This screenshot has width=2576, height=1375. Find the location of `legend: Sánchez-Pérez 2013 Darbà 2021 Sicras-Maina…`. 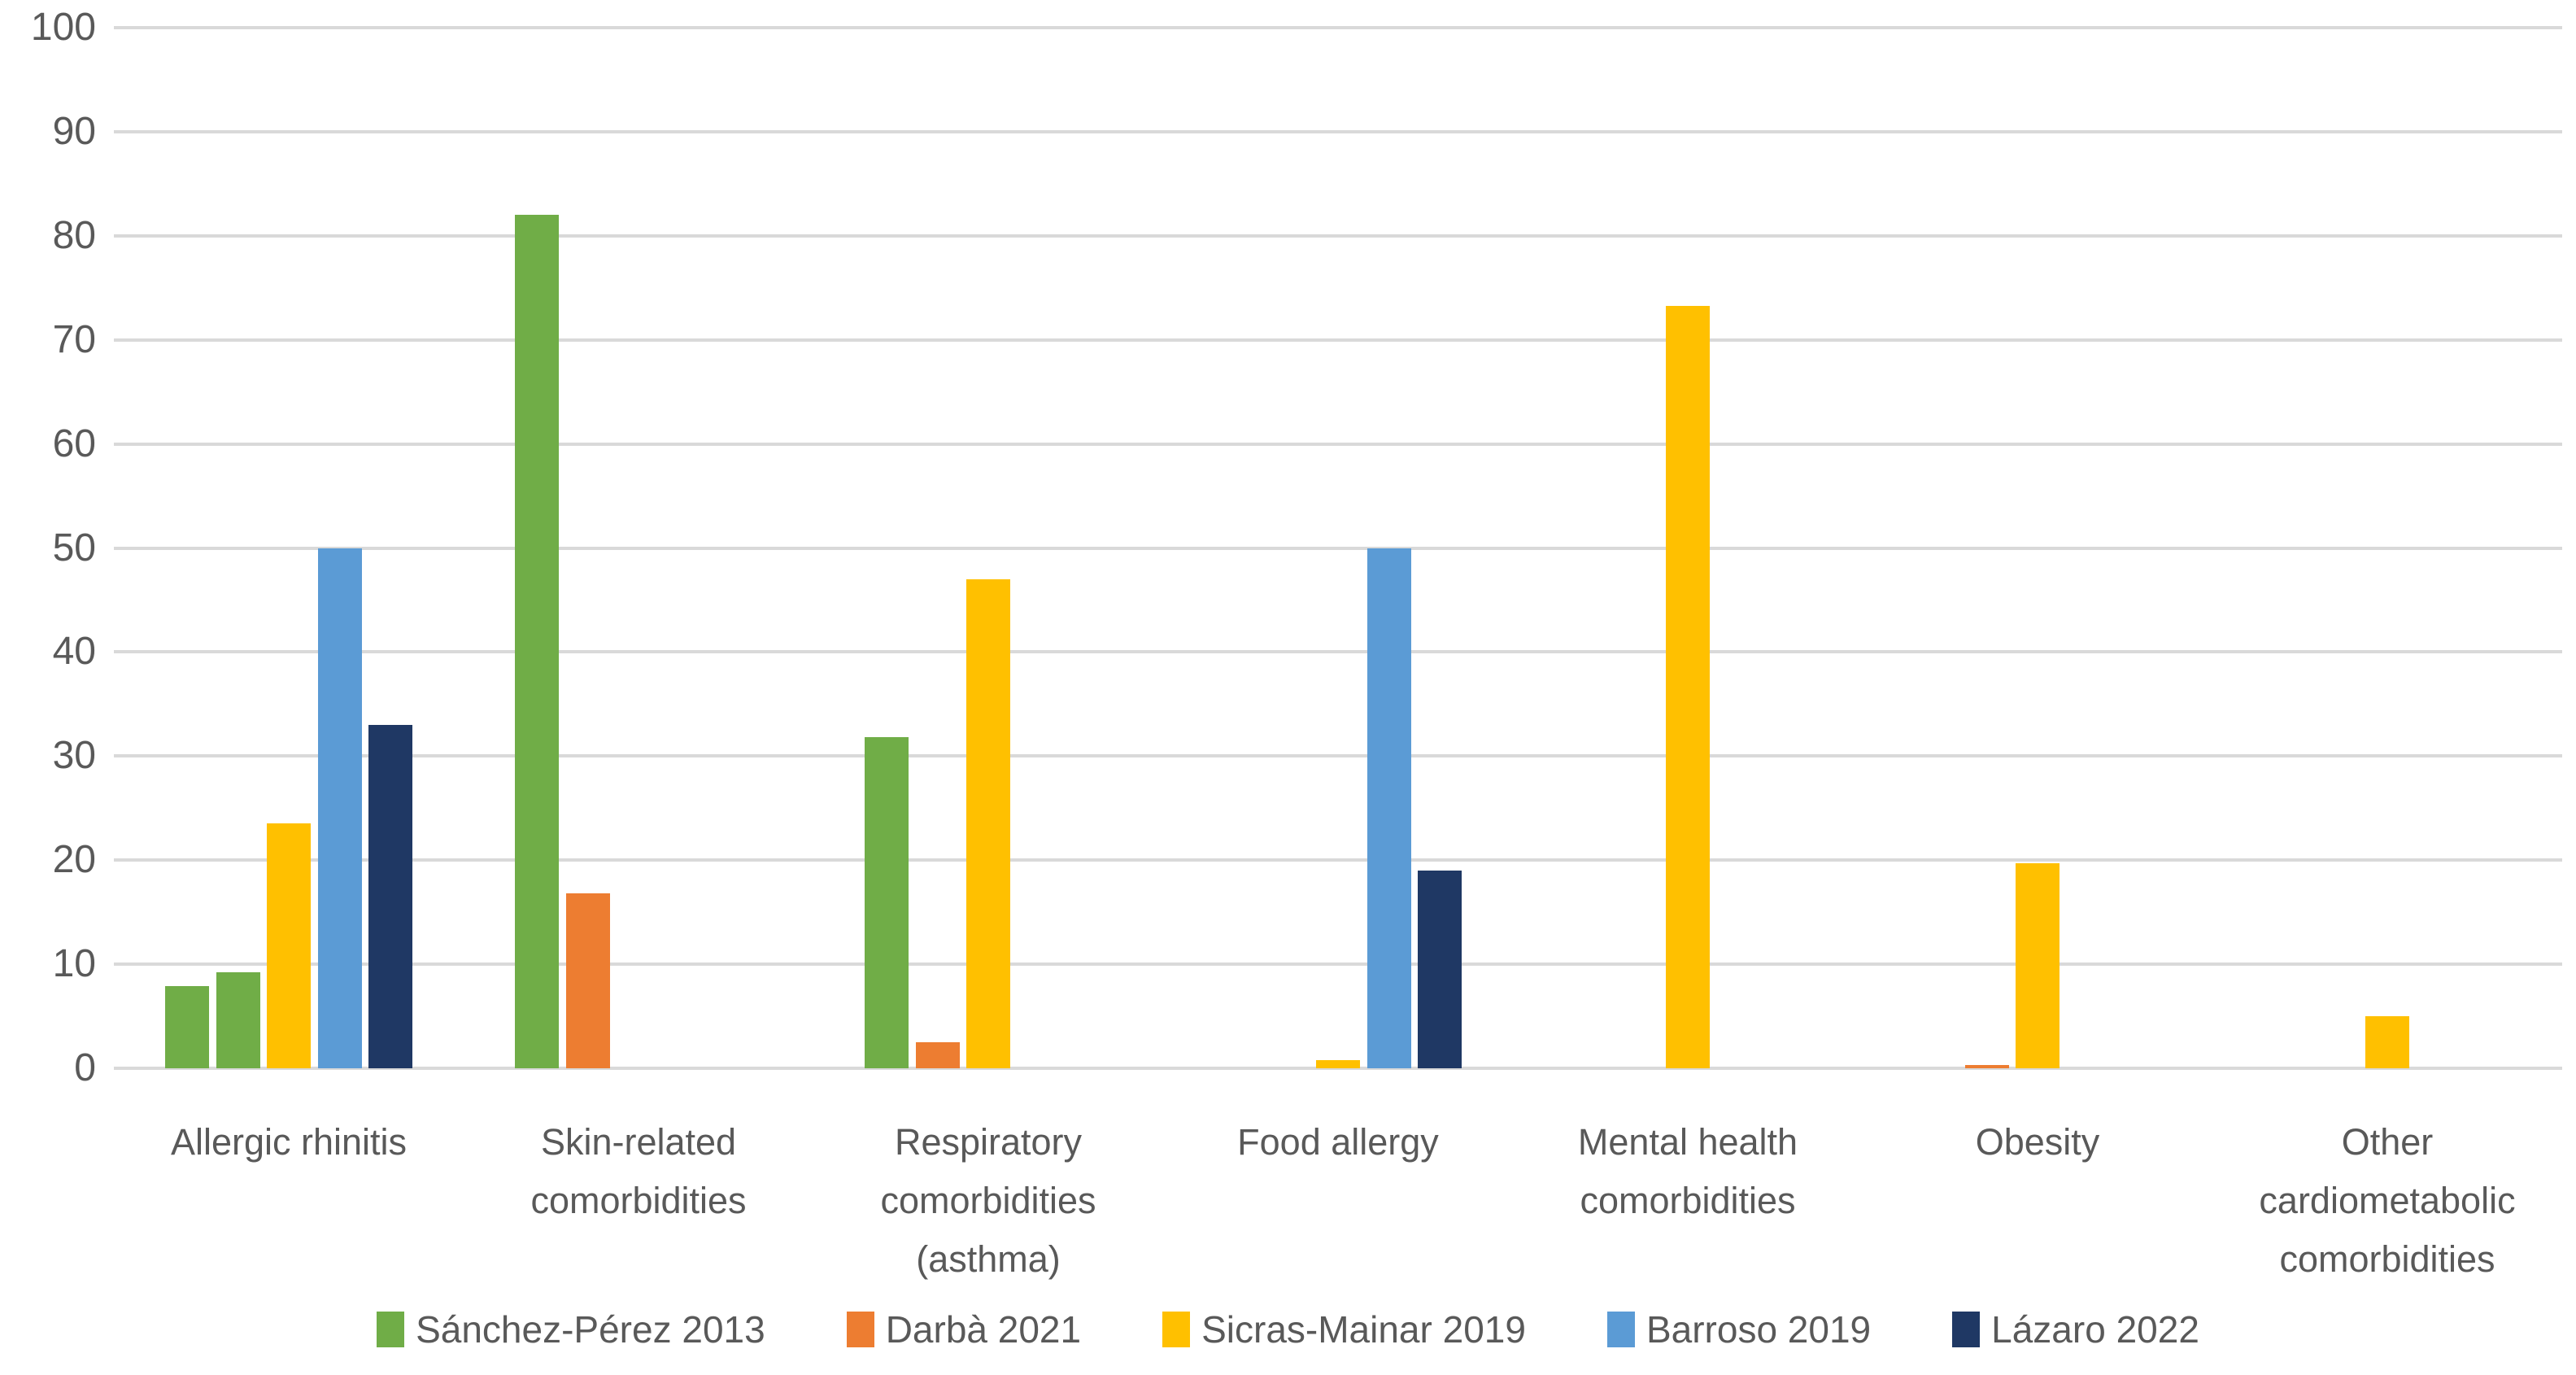

legend: Sánchez-Pérez 2013 Darbà 2021 Sicras-Maina… is located at coordinates (1288, 1329).